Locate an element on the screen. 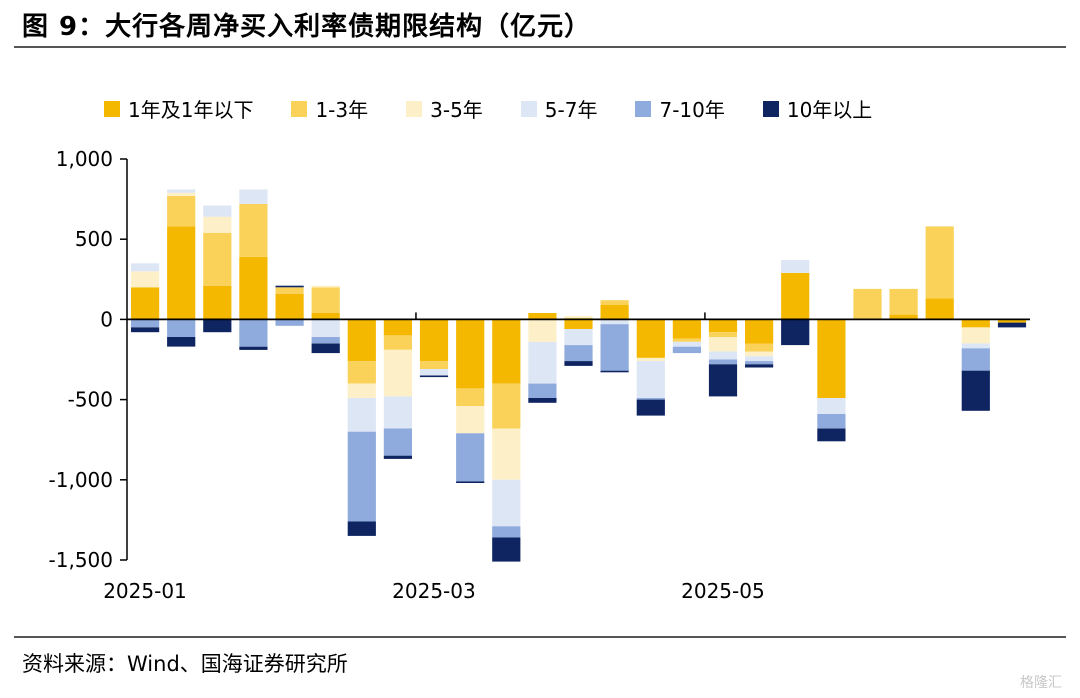  legend-item: 1年及1年以下 is located at coordinates (178, 108).